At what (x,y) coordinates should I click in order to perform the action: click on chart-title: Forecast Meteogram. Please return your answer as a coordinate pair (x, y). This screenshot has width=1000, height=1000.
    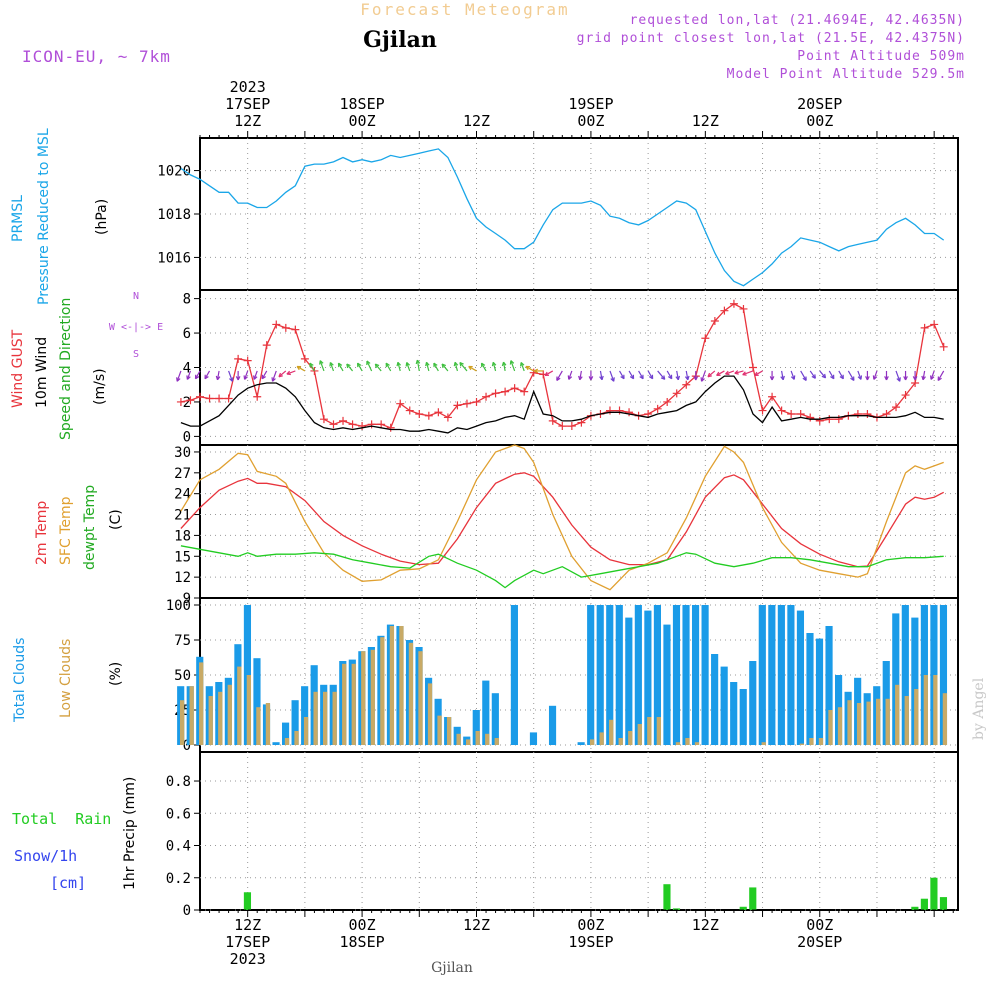
    Looking at the image, I should click on (464, 9).